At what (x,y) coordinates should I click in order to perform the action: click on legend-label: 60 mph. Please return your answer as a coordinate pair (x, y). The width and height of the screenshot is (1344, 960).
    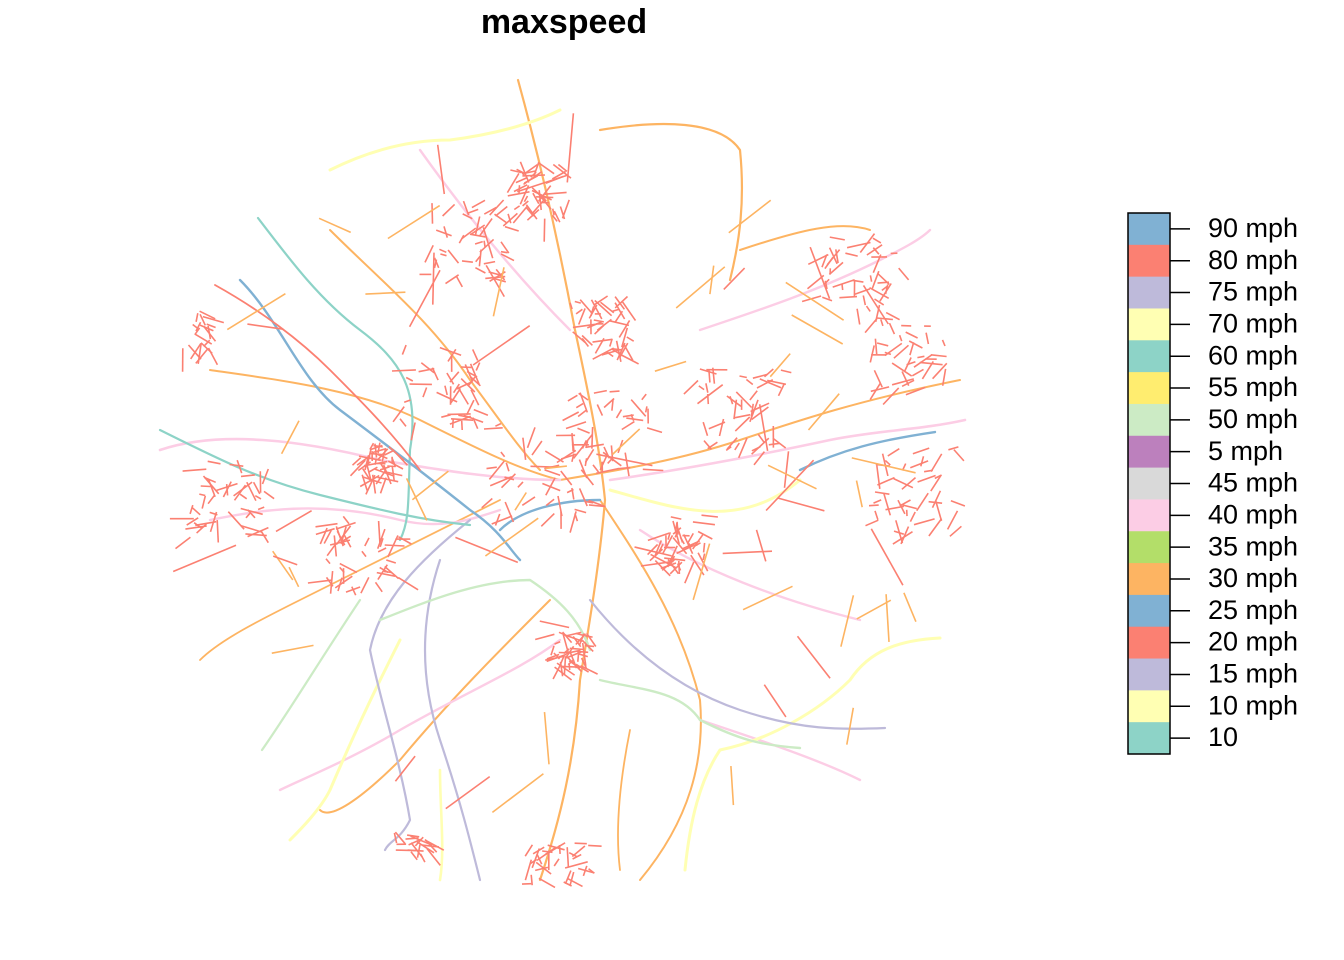
    Looking at the image, I should click on (1253, 355).